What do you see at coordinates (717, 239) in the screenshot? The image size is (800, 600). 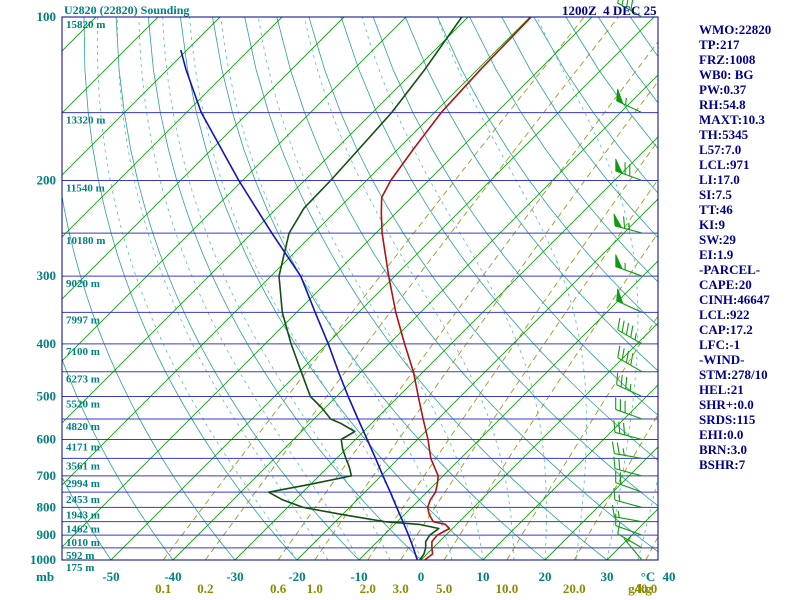 I see `panel-line: SW:29` at bounding box center [717, 239].